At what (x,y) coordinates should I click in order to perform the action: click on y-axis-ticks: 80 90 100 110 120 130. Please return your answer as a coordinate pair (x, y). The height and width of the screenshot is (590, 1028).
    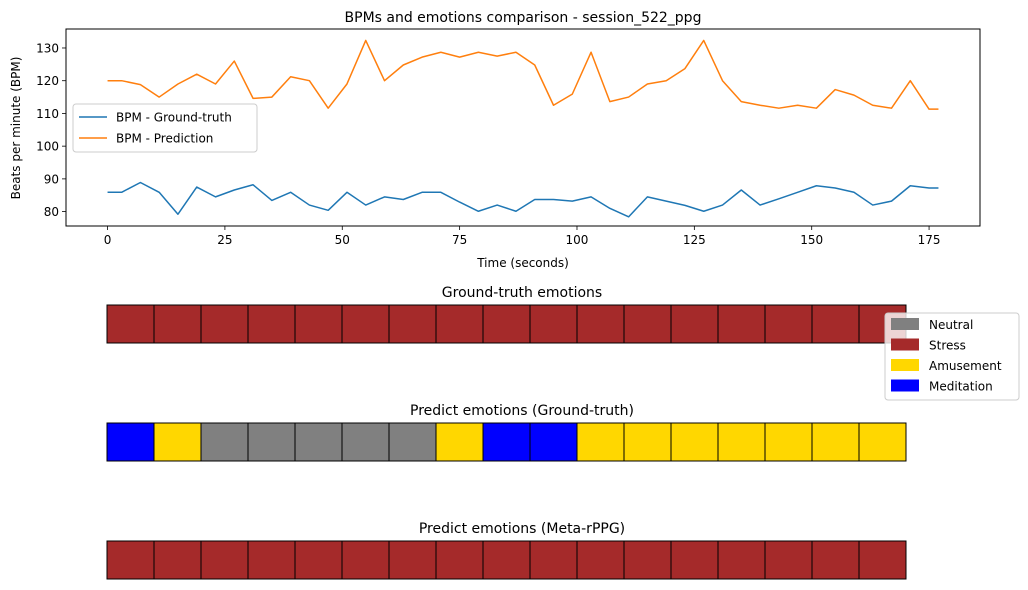
    Looking at the image, I should click on (51, 130).